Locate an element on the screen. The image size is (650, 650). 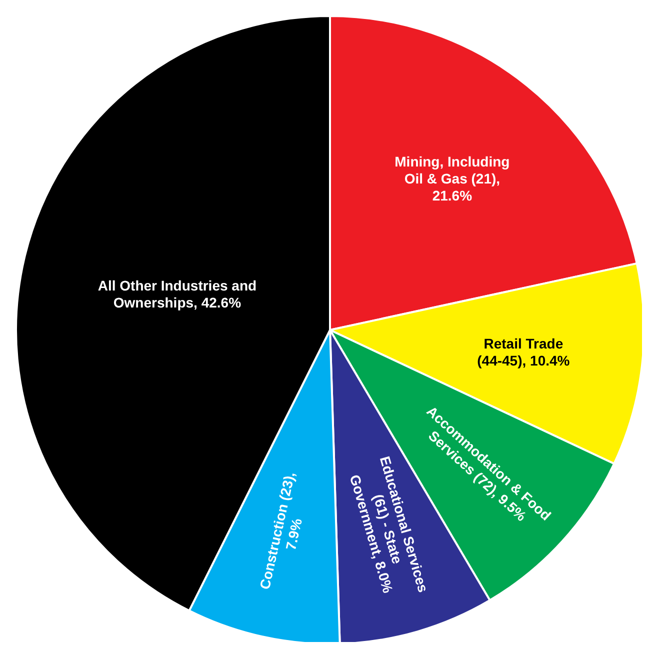
slice-label: Mining, Including Oil & Gas (21), 21.6% is located at coordinates (452, 178).